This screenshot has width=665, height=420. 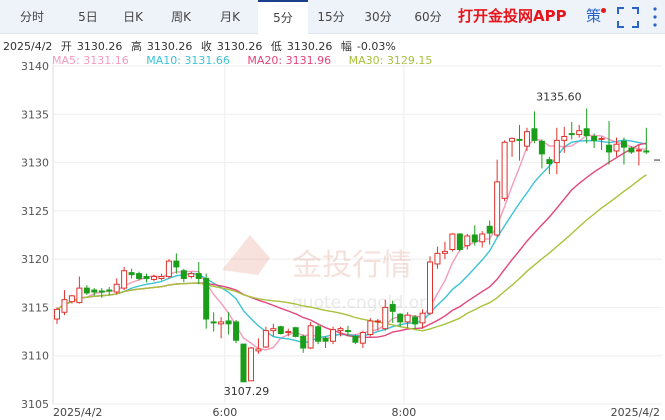 I want to click on y-tick-label: 3140, so click(x=35, y=66).